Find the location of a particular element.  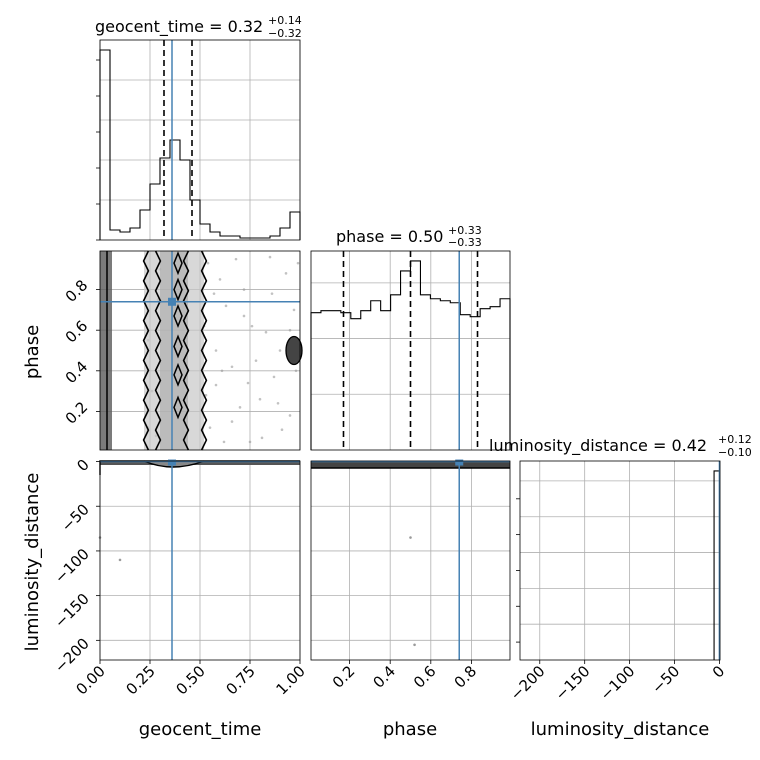

title-phase-minus: −0.33 is located at coordinates (465, 242).